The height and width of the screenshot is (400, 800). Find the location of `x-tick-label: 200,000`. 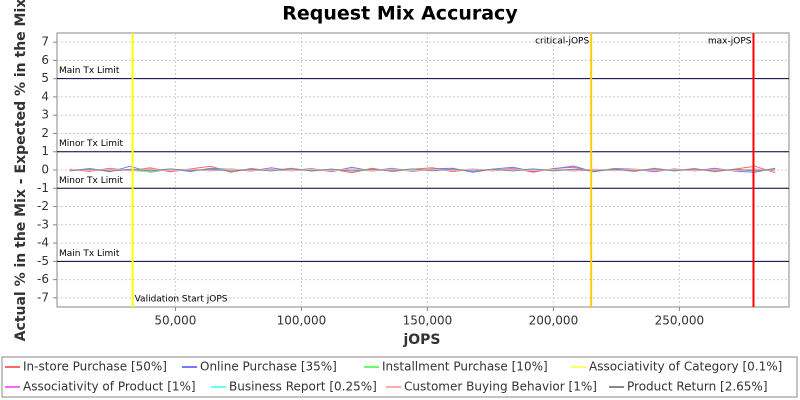

x-tick-label: 200,000 is located at coordinates (554, 321).